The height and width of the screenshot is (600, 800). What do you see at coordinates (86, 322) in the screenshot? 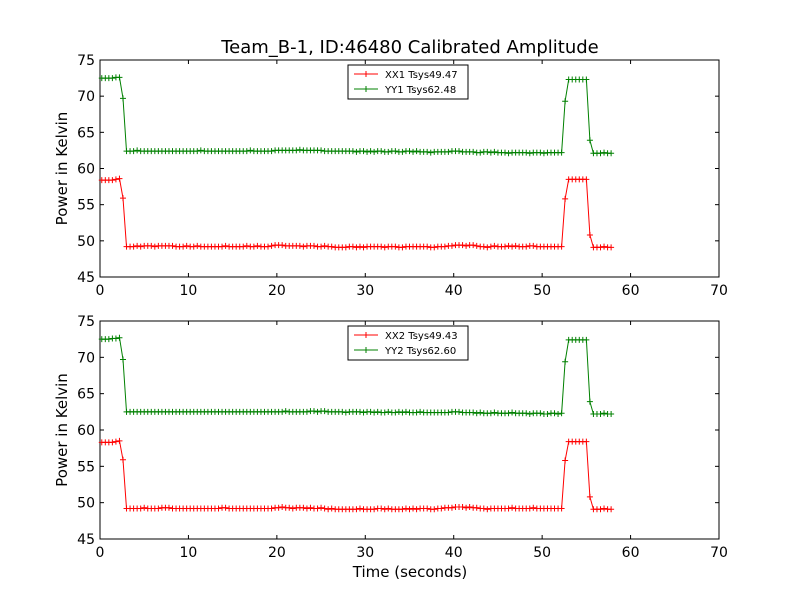
I see `y-tick-label: 75` at bounding box center [86, 322].